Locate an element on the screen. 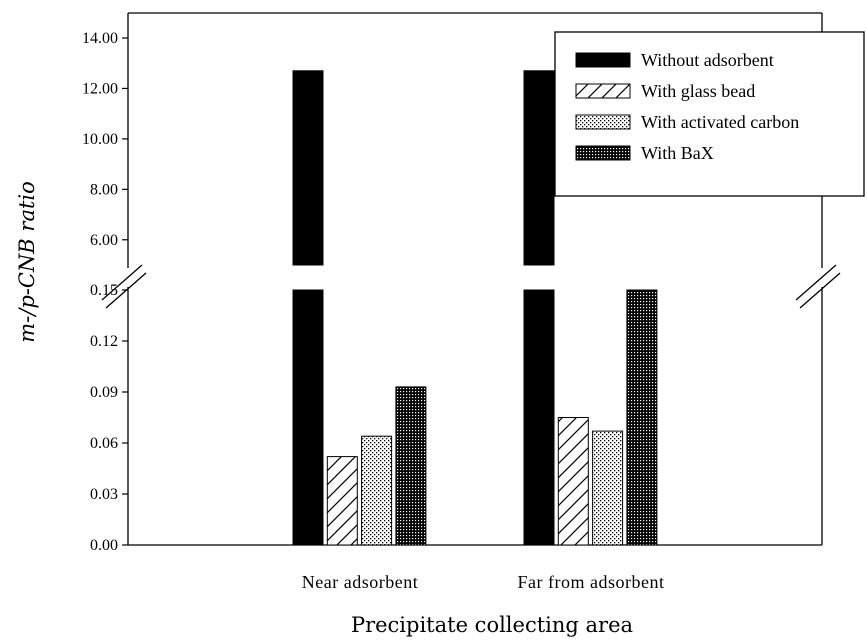  y-tick-label: 10.00 is located at coordinates (100, 139).